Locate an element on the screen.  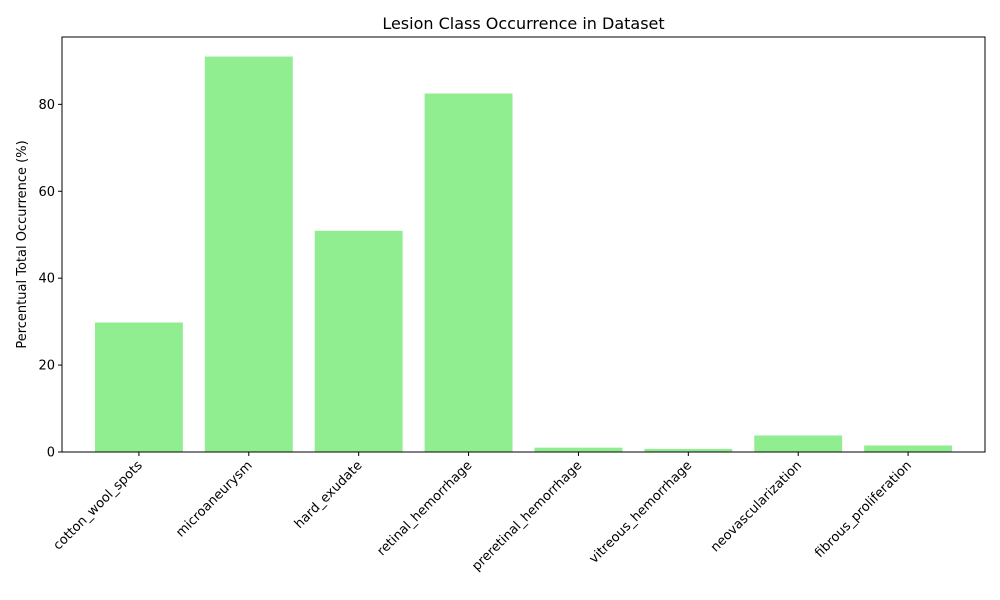
y-axis: 0 20 40 60 80 is located at coordinates (50, 279).